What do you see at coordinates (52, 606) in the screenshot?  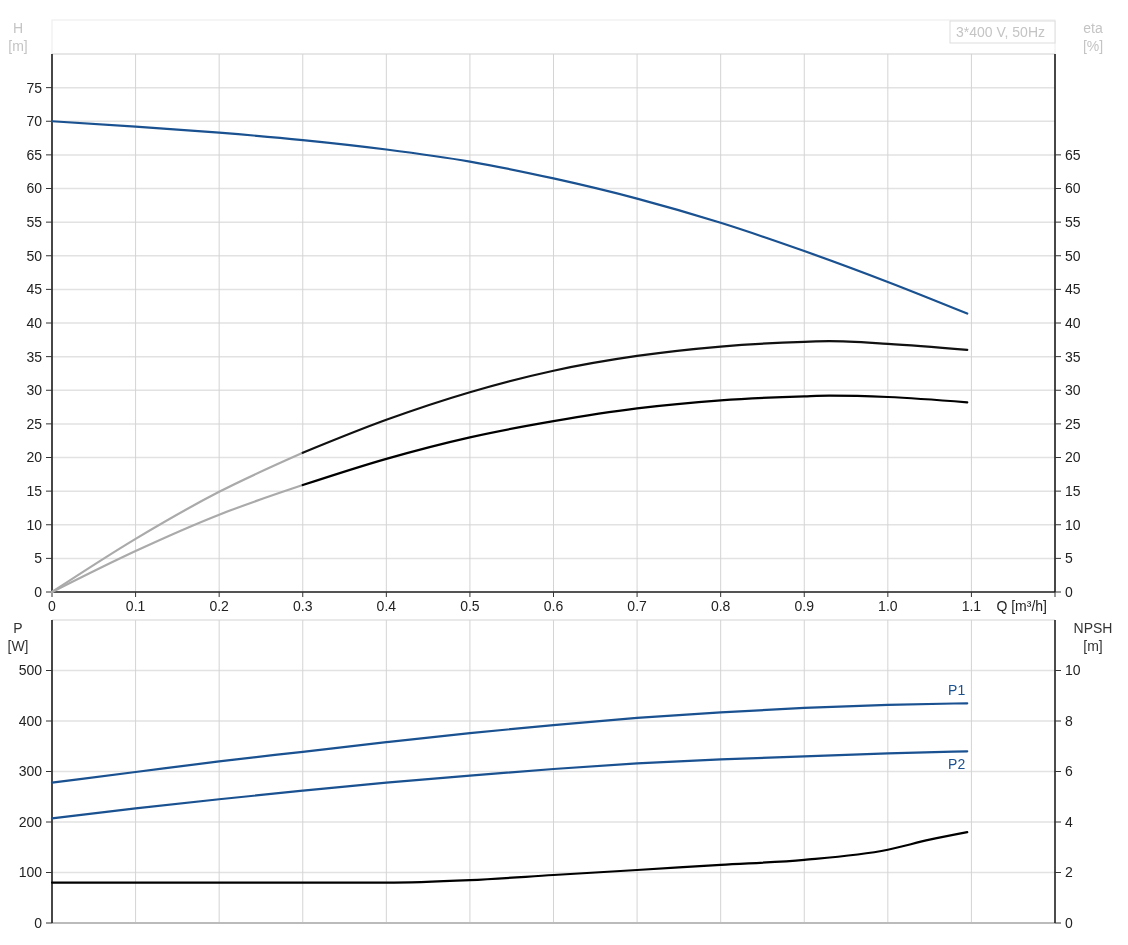 I see `x-tick-label: 0` at bounding box center [52, 606].